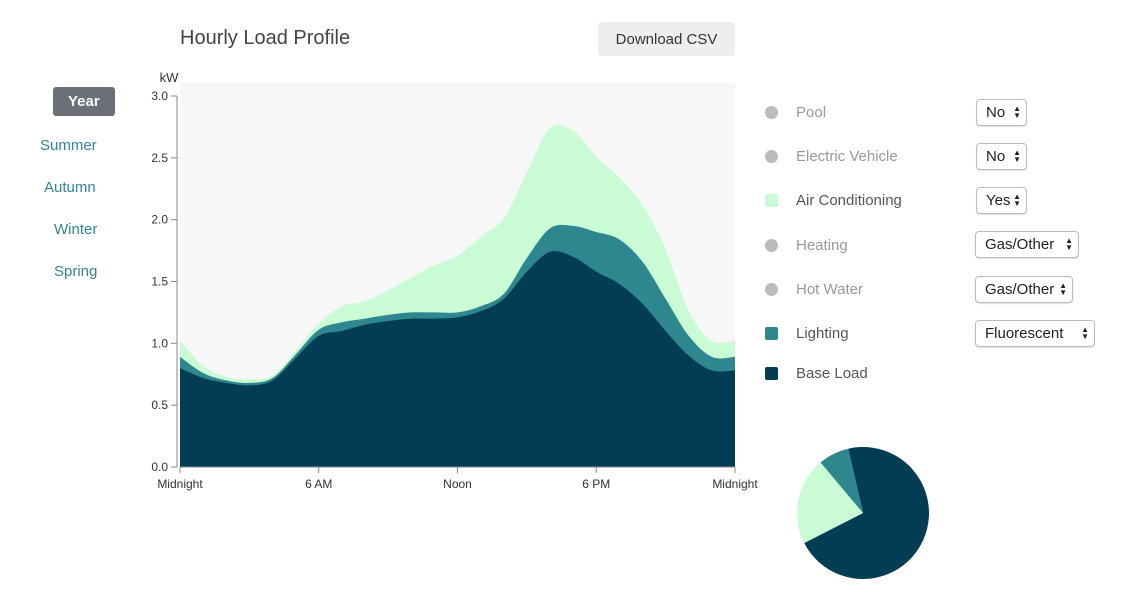  I want to click on y-tick-label: 2.0, so click(159, 220).